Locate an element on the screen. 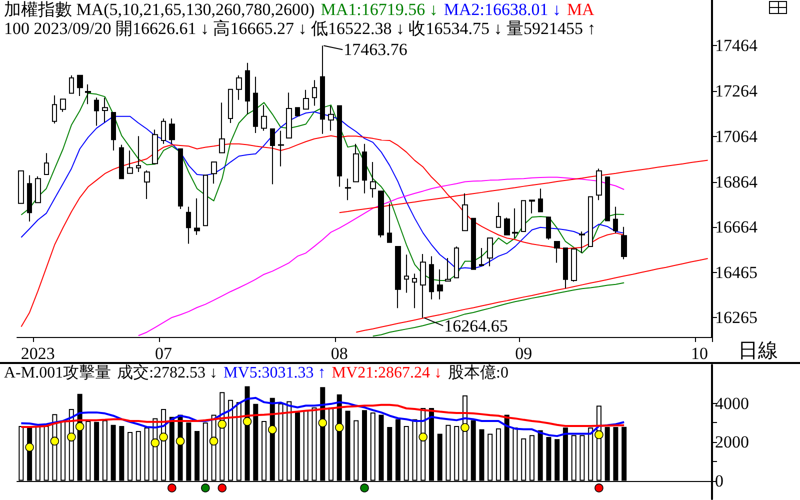 The image size is (800, 500). series-label: MV21:2867.24 ↓ is located at coordinates (387, 373).